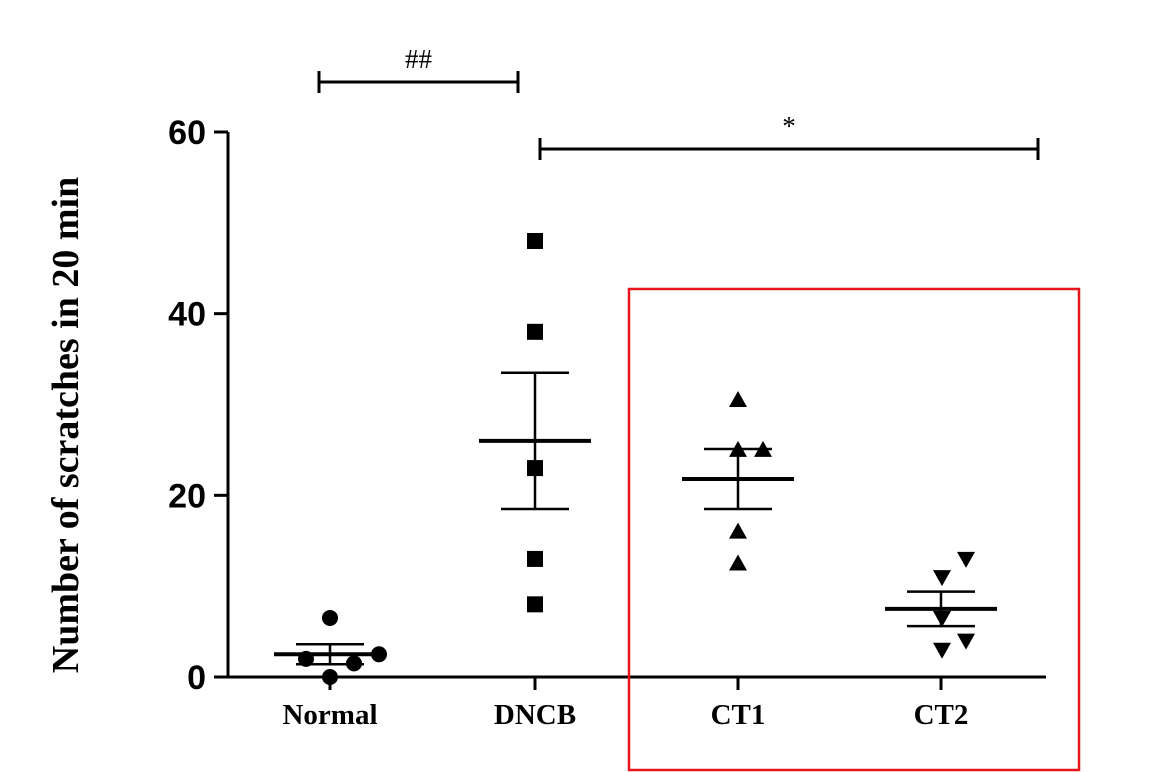 This screenshot has width=1159, height=772. Describe the element at coordinates (941, 715) in the screenshot. I see `x-tick-label: CT2` at that location.